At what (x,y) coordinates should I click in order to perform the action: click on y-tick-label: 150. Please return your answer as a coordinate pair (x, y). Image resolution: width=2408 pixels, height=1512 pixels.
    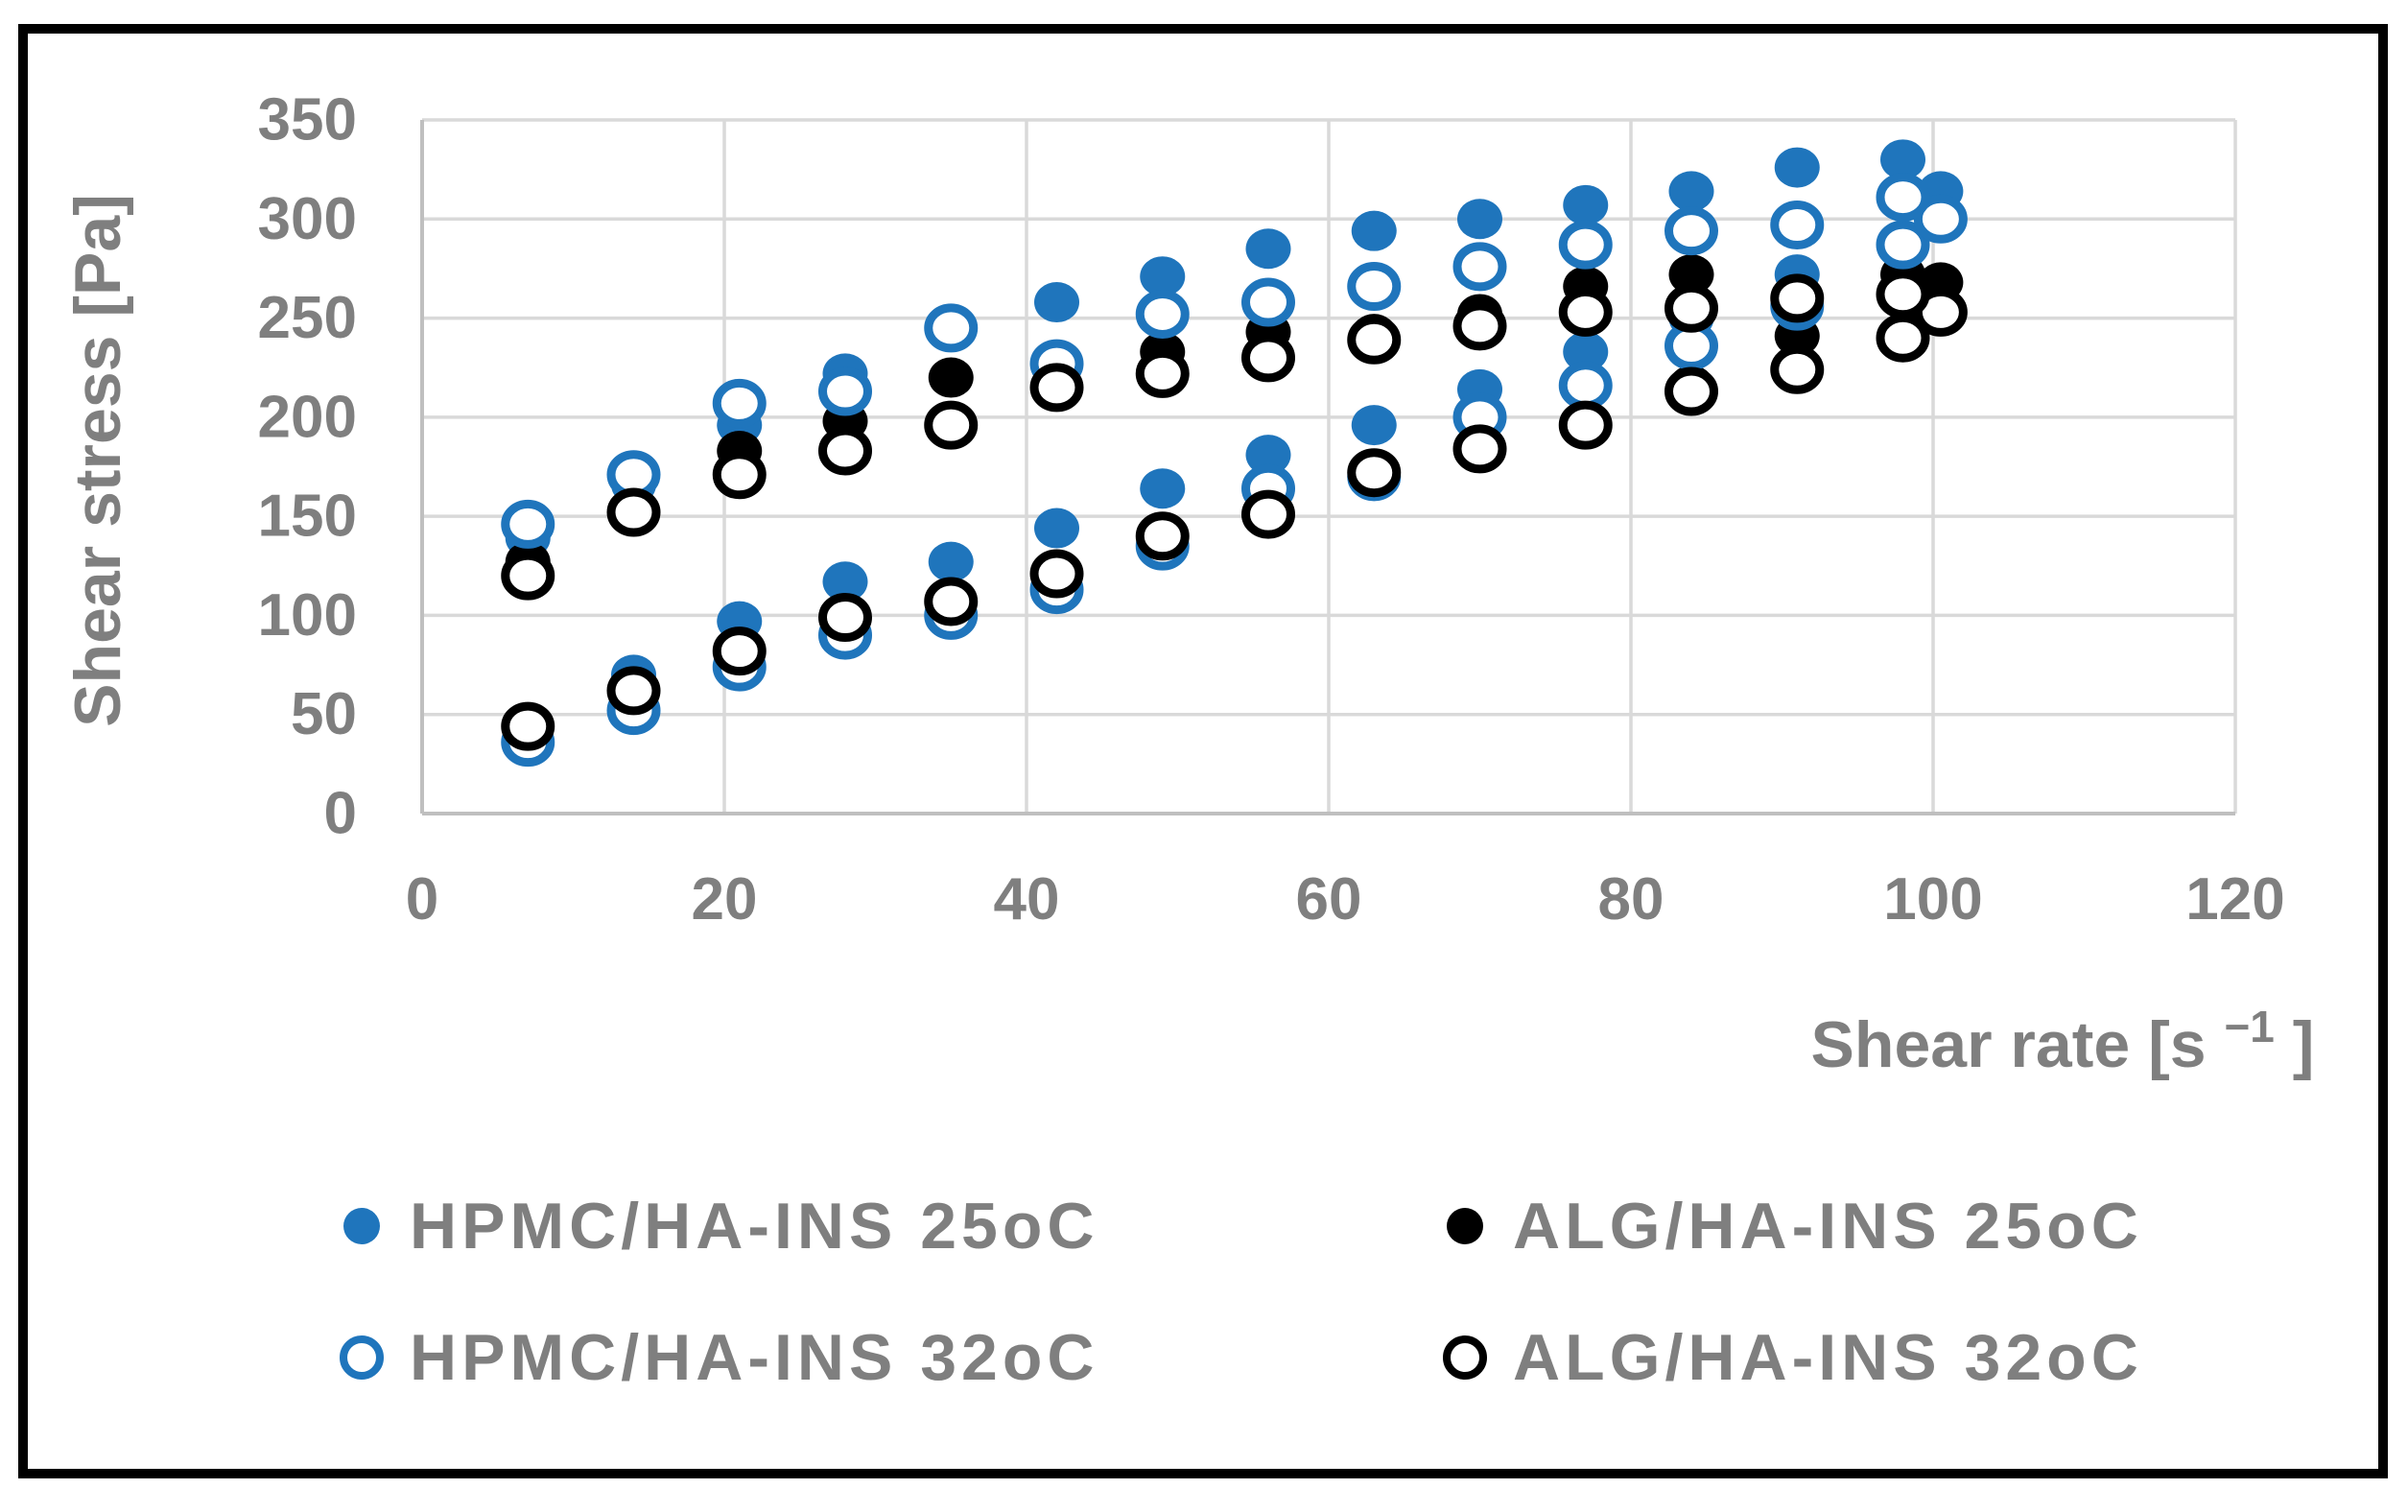
    Looking at the image, I should click on (307, 517).